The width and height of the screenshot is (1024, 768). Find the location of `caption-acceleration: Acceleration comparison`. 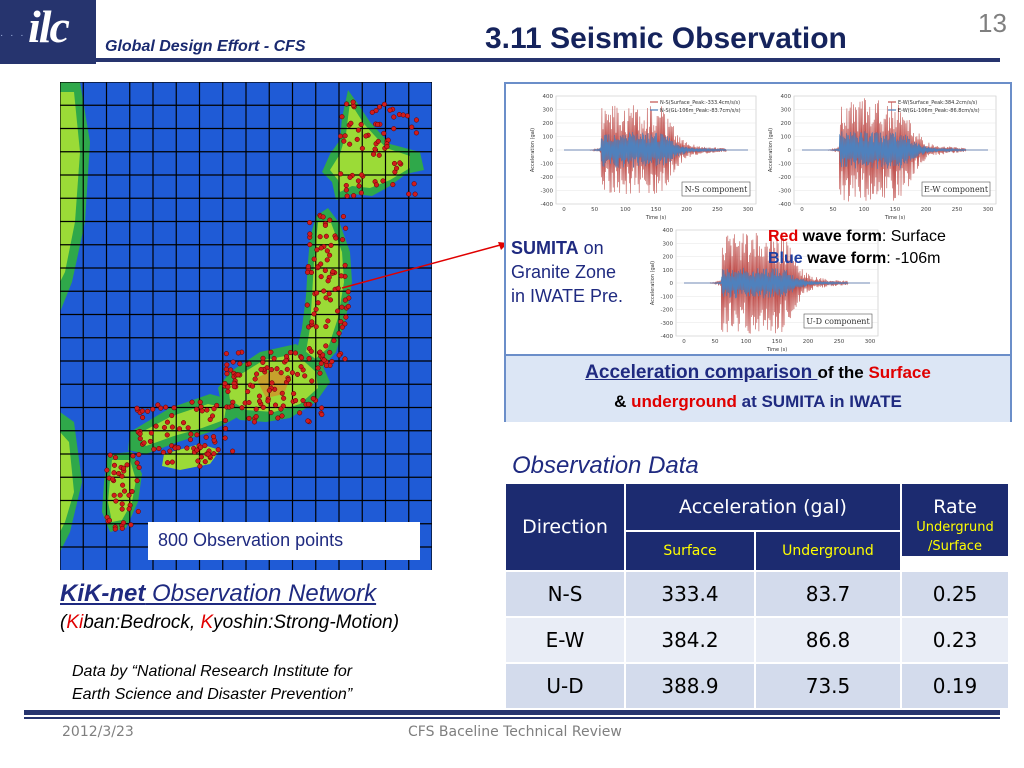

caption-acceleration: Acceleration comparison is located at coordinates (701, 372).